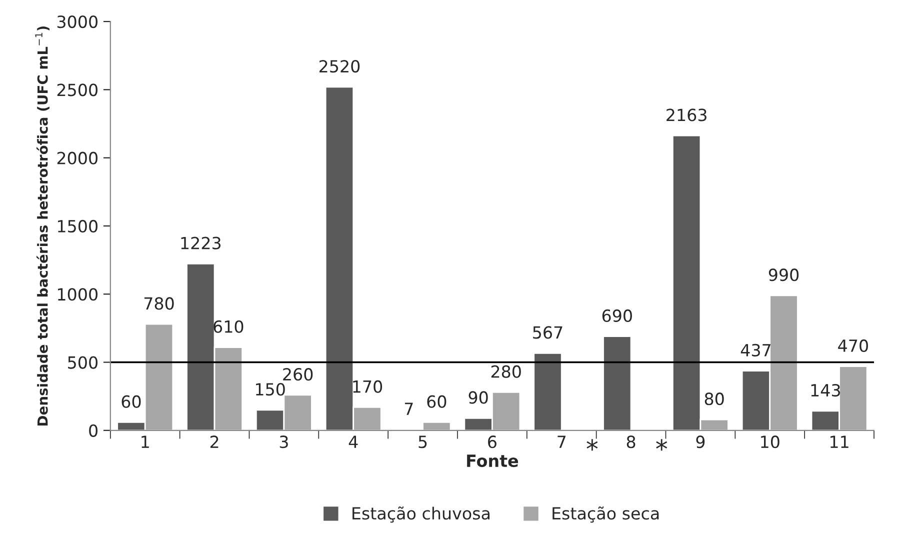  What do you see at coordinates (201, 243) in the screenshot?
I see `data-label: 1223` at bounding box center [201, 243].